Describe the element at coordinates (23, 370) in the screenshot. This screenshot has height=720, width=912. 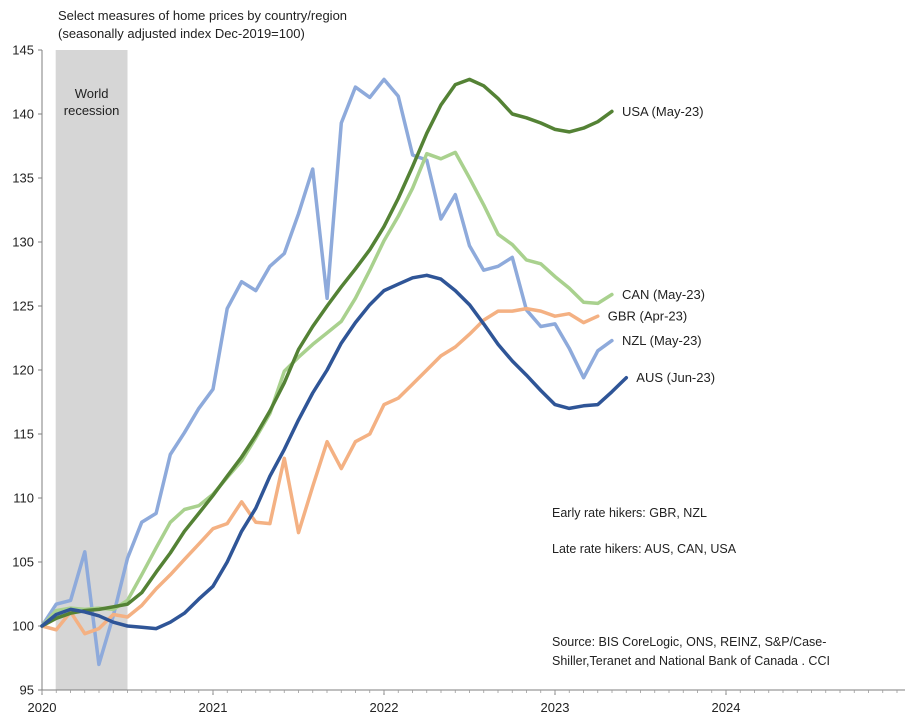
I see `y-tick-label: 120` at that location.